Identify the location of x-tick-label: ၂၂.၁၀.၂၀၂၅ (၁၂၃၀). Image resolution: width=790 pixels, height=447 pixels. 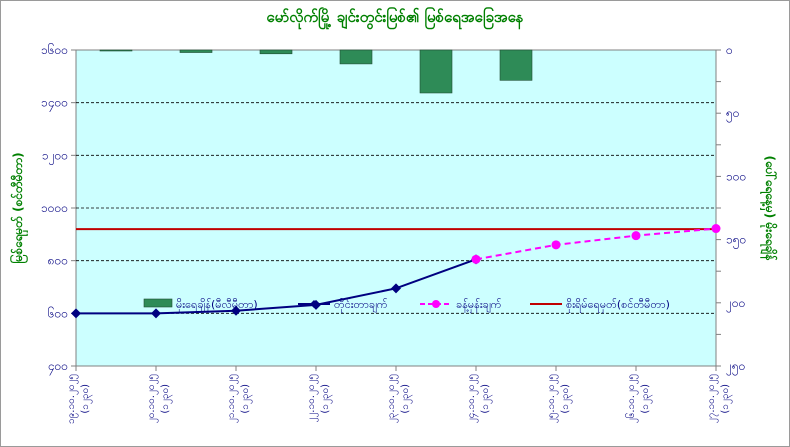
(319, 398).